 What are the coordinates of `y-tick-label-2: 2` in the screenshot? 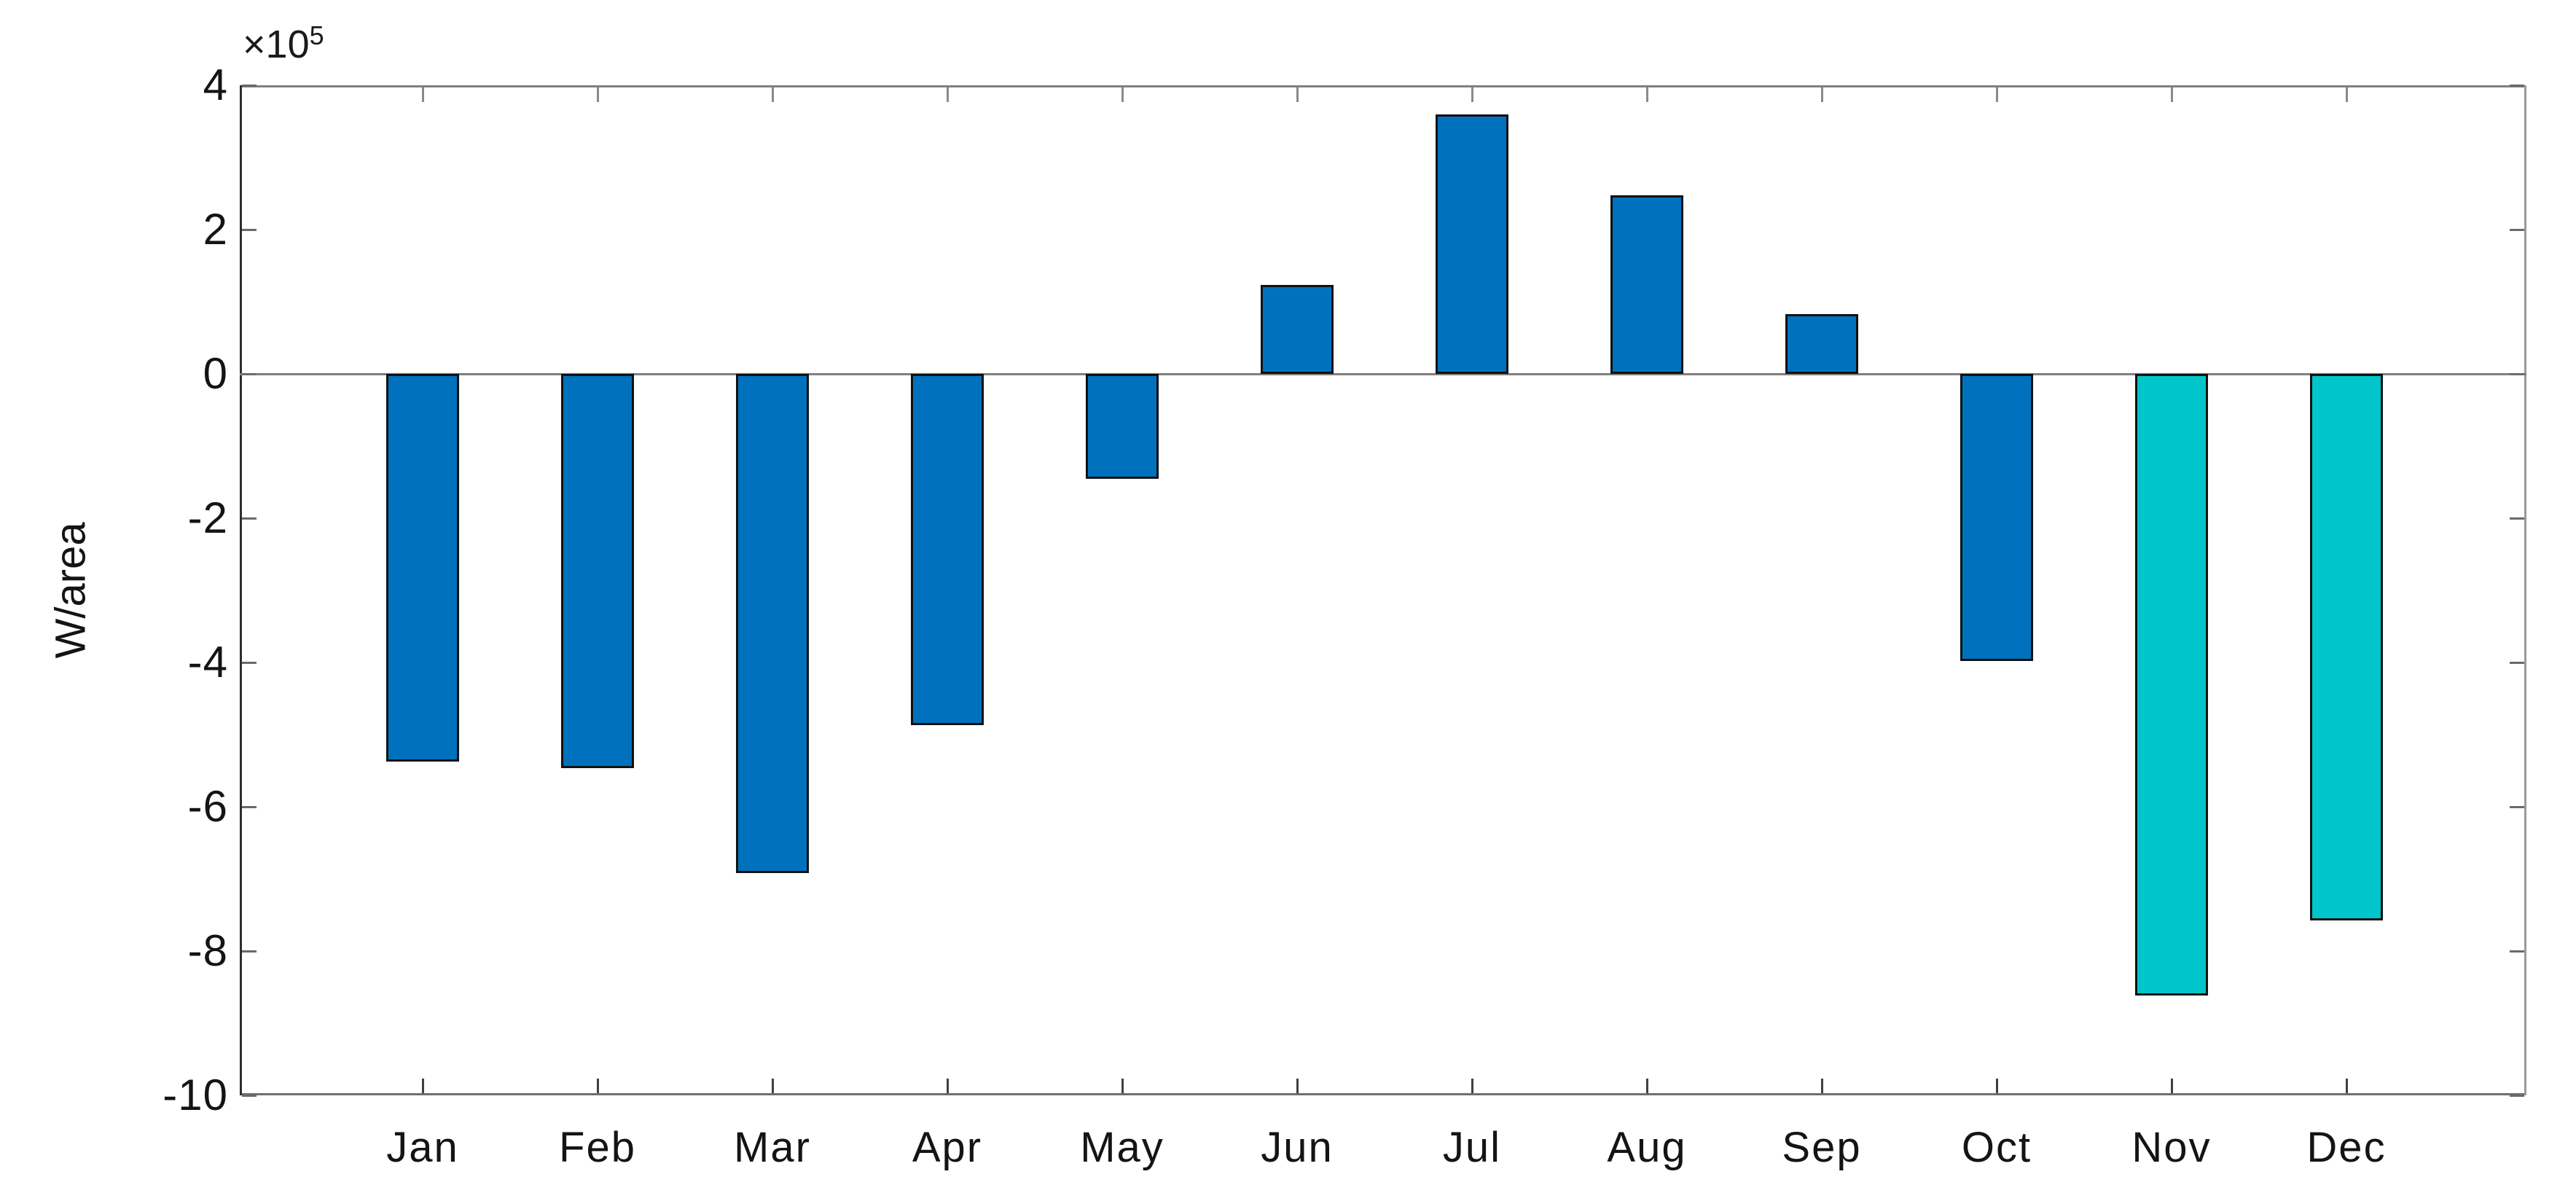 It's located at (215, 230).